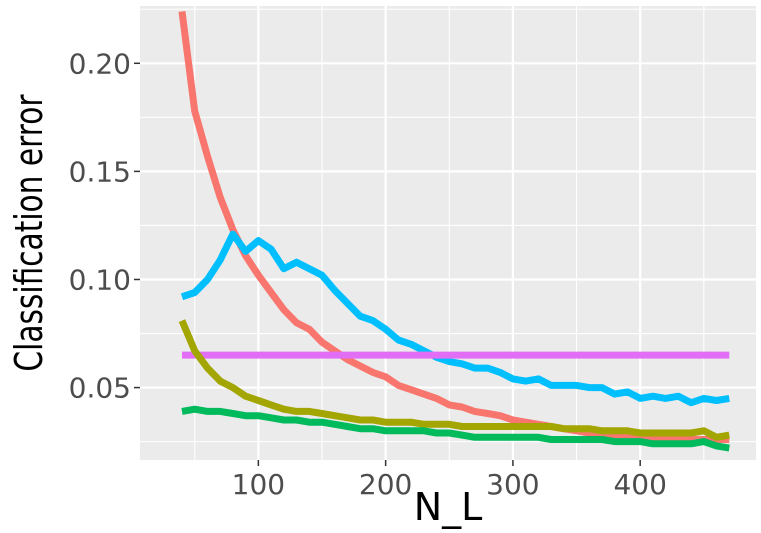  What do you see at coordinates (100, 279) in the screenshot?
I see `y-tick-label: 0.10` at bounding box center [100, 279].